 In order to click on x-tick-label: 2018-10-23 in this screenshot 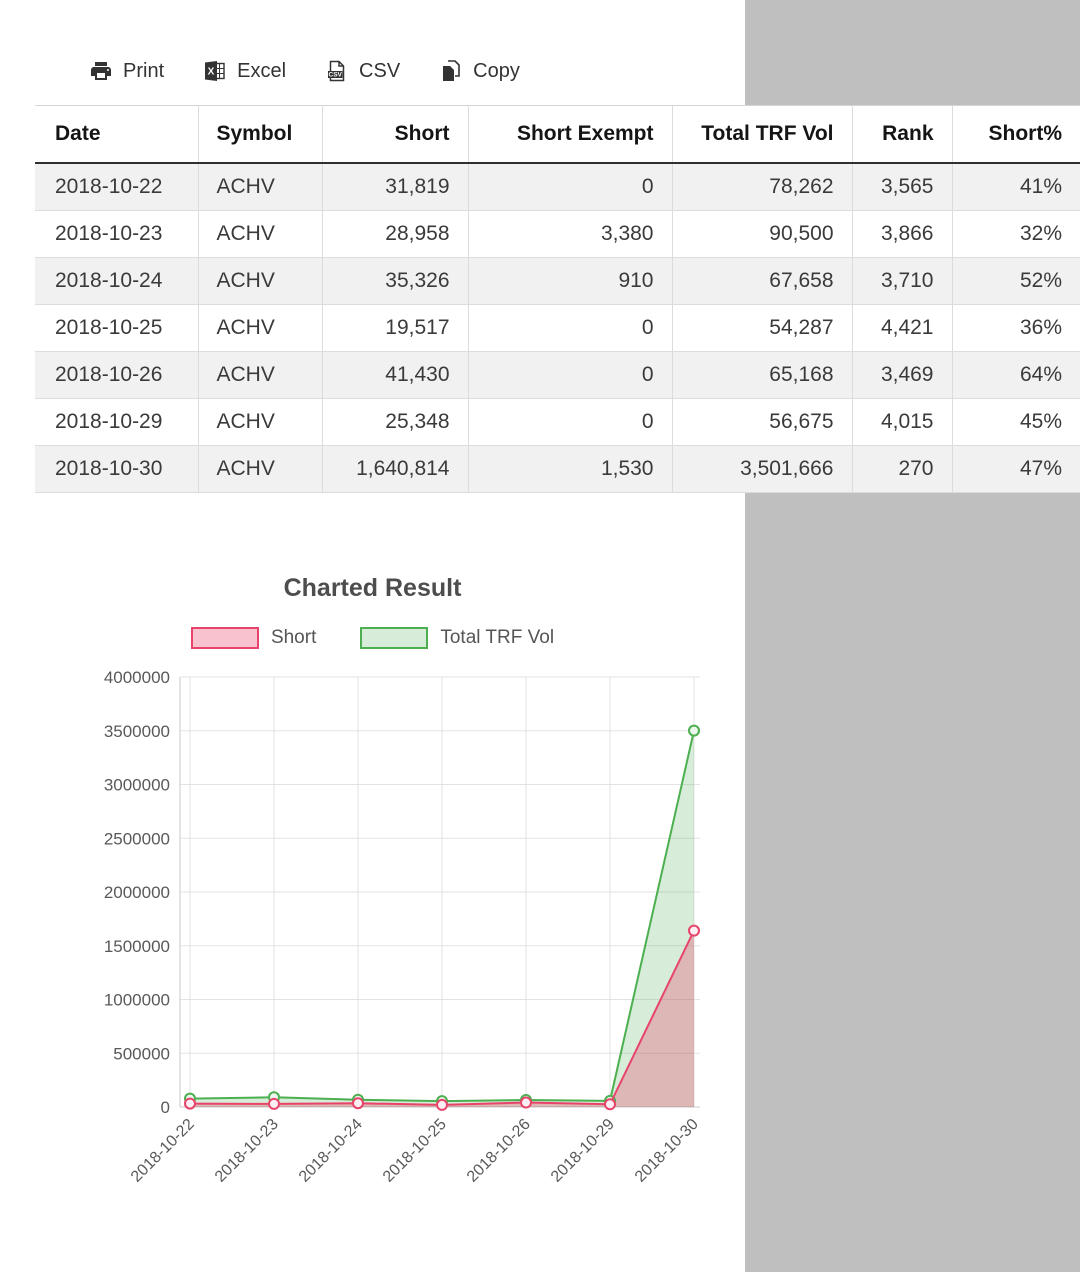, I will do `click(247, 1151)`.